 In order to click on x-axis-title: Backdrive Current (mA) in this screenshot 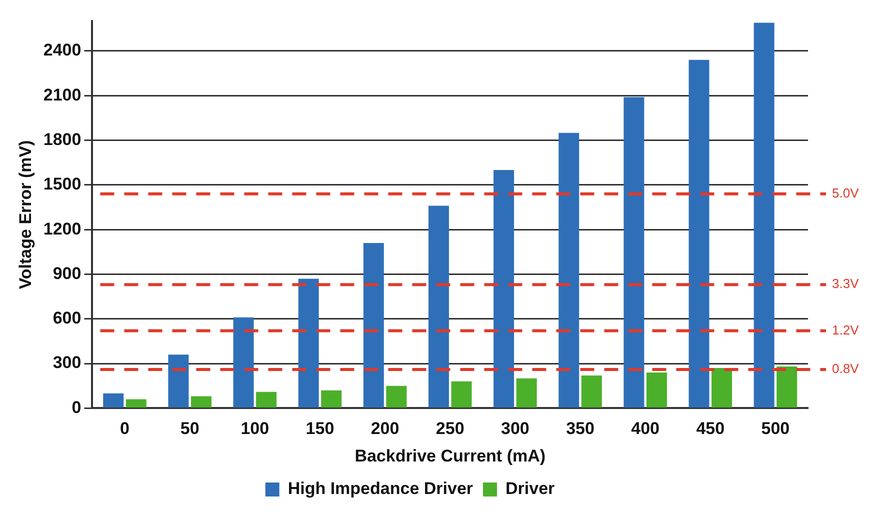, I will do `click(450, 456)`.